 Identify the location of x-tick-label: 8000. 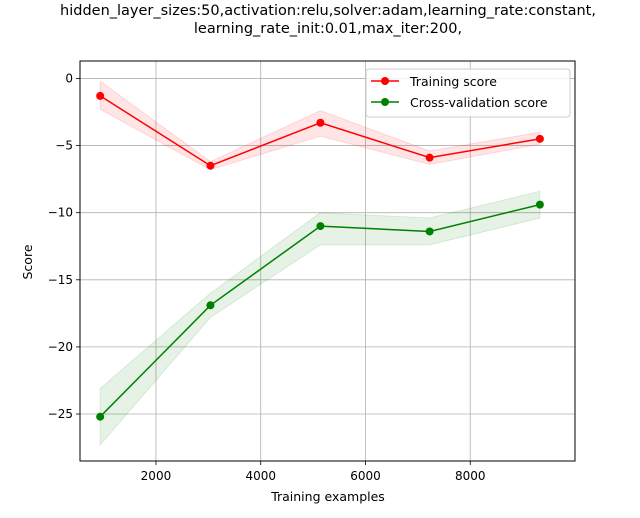
(470, 476).